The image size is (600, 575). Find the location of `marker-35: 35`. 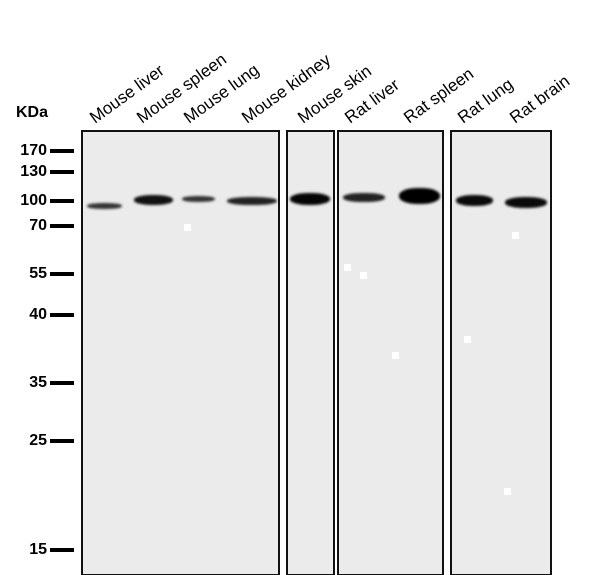

marker-35: 35 is located at coordinates (37, 383).